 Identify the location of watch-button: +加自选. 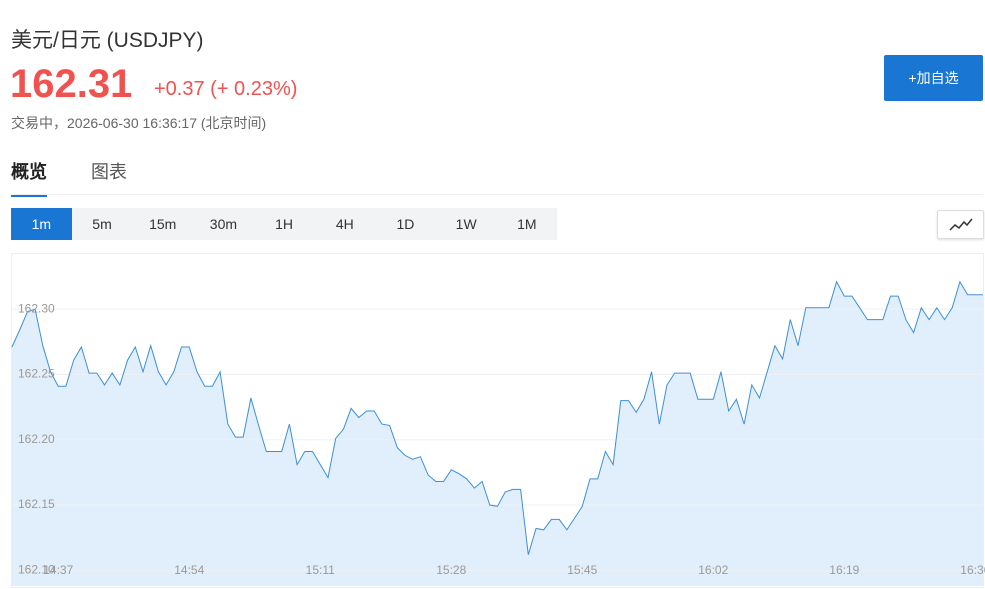
(933, 78).